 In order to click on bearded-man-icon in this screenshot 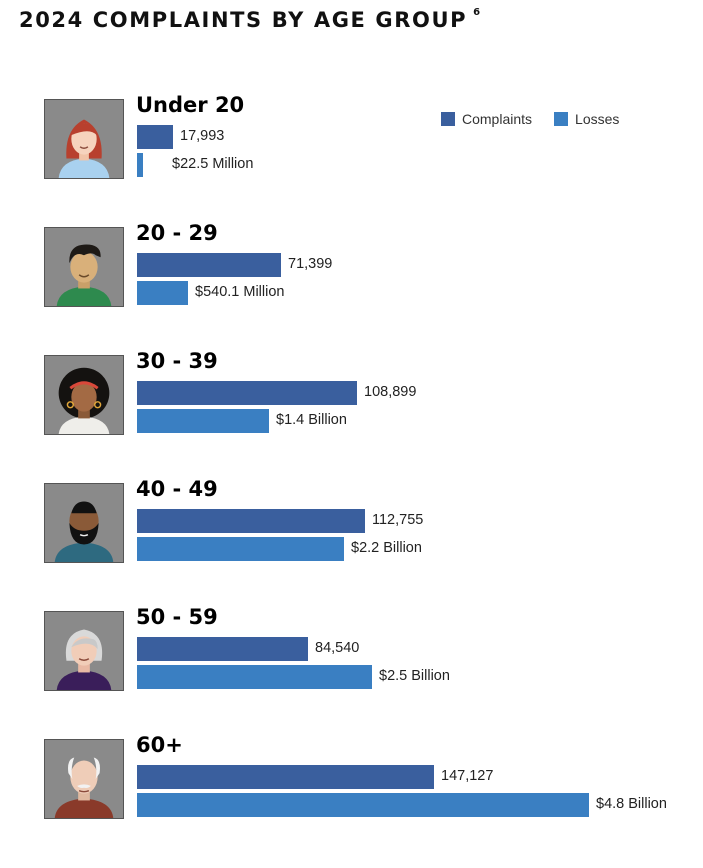, I will do `click(84, 523)`.